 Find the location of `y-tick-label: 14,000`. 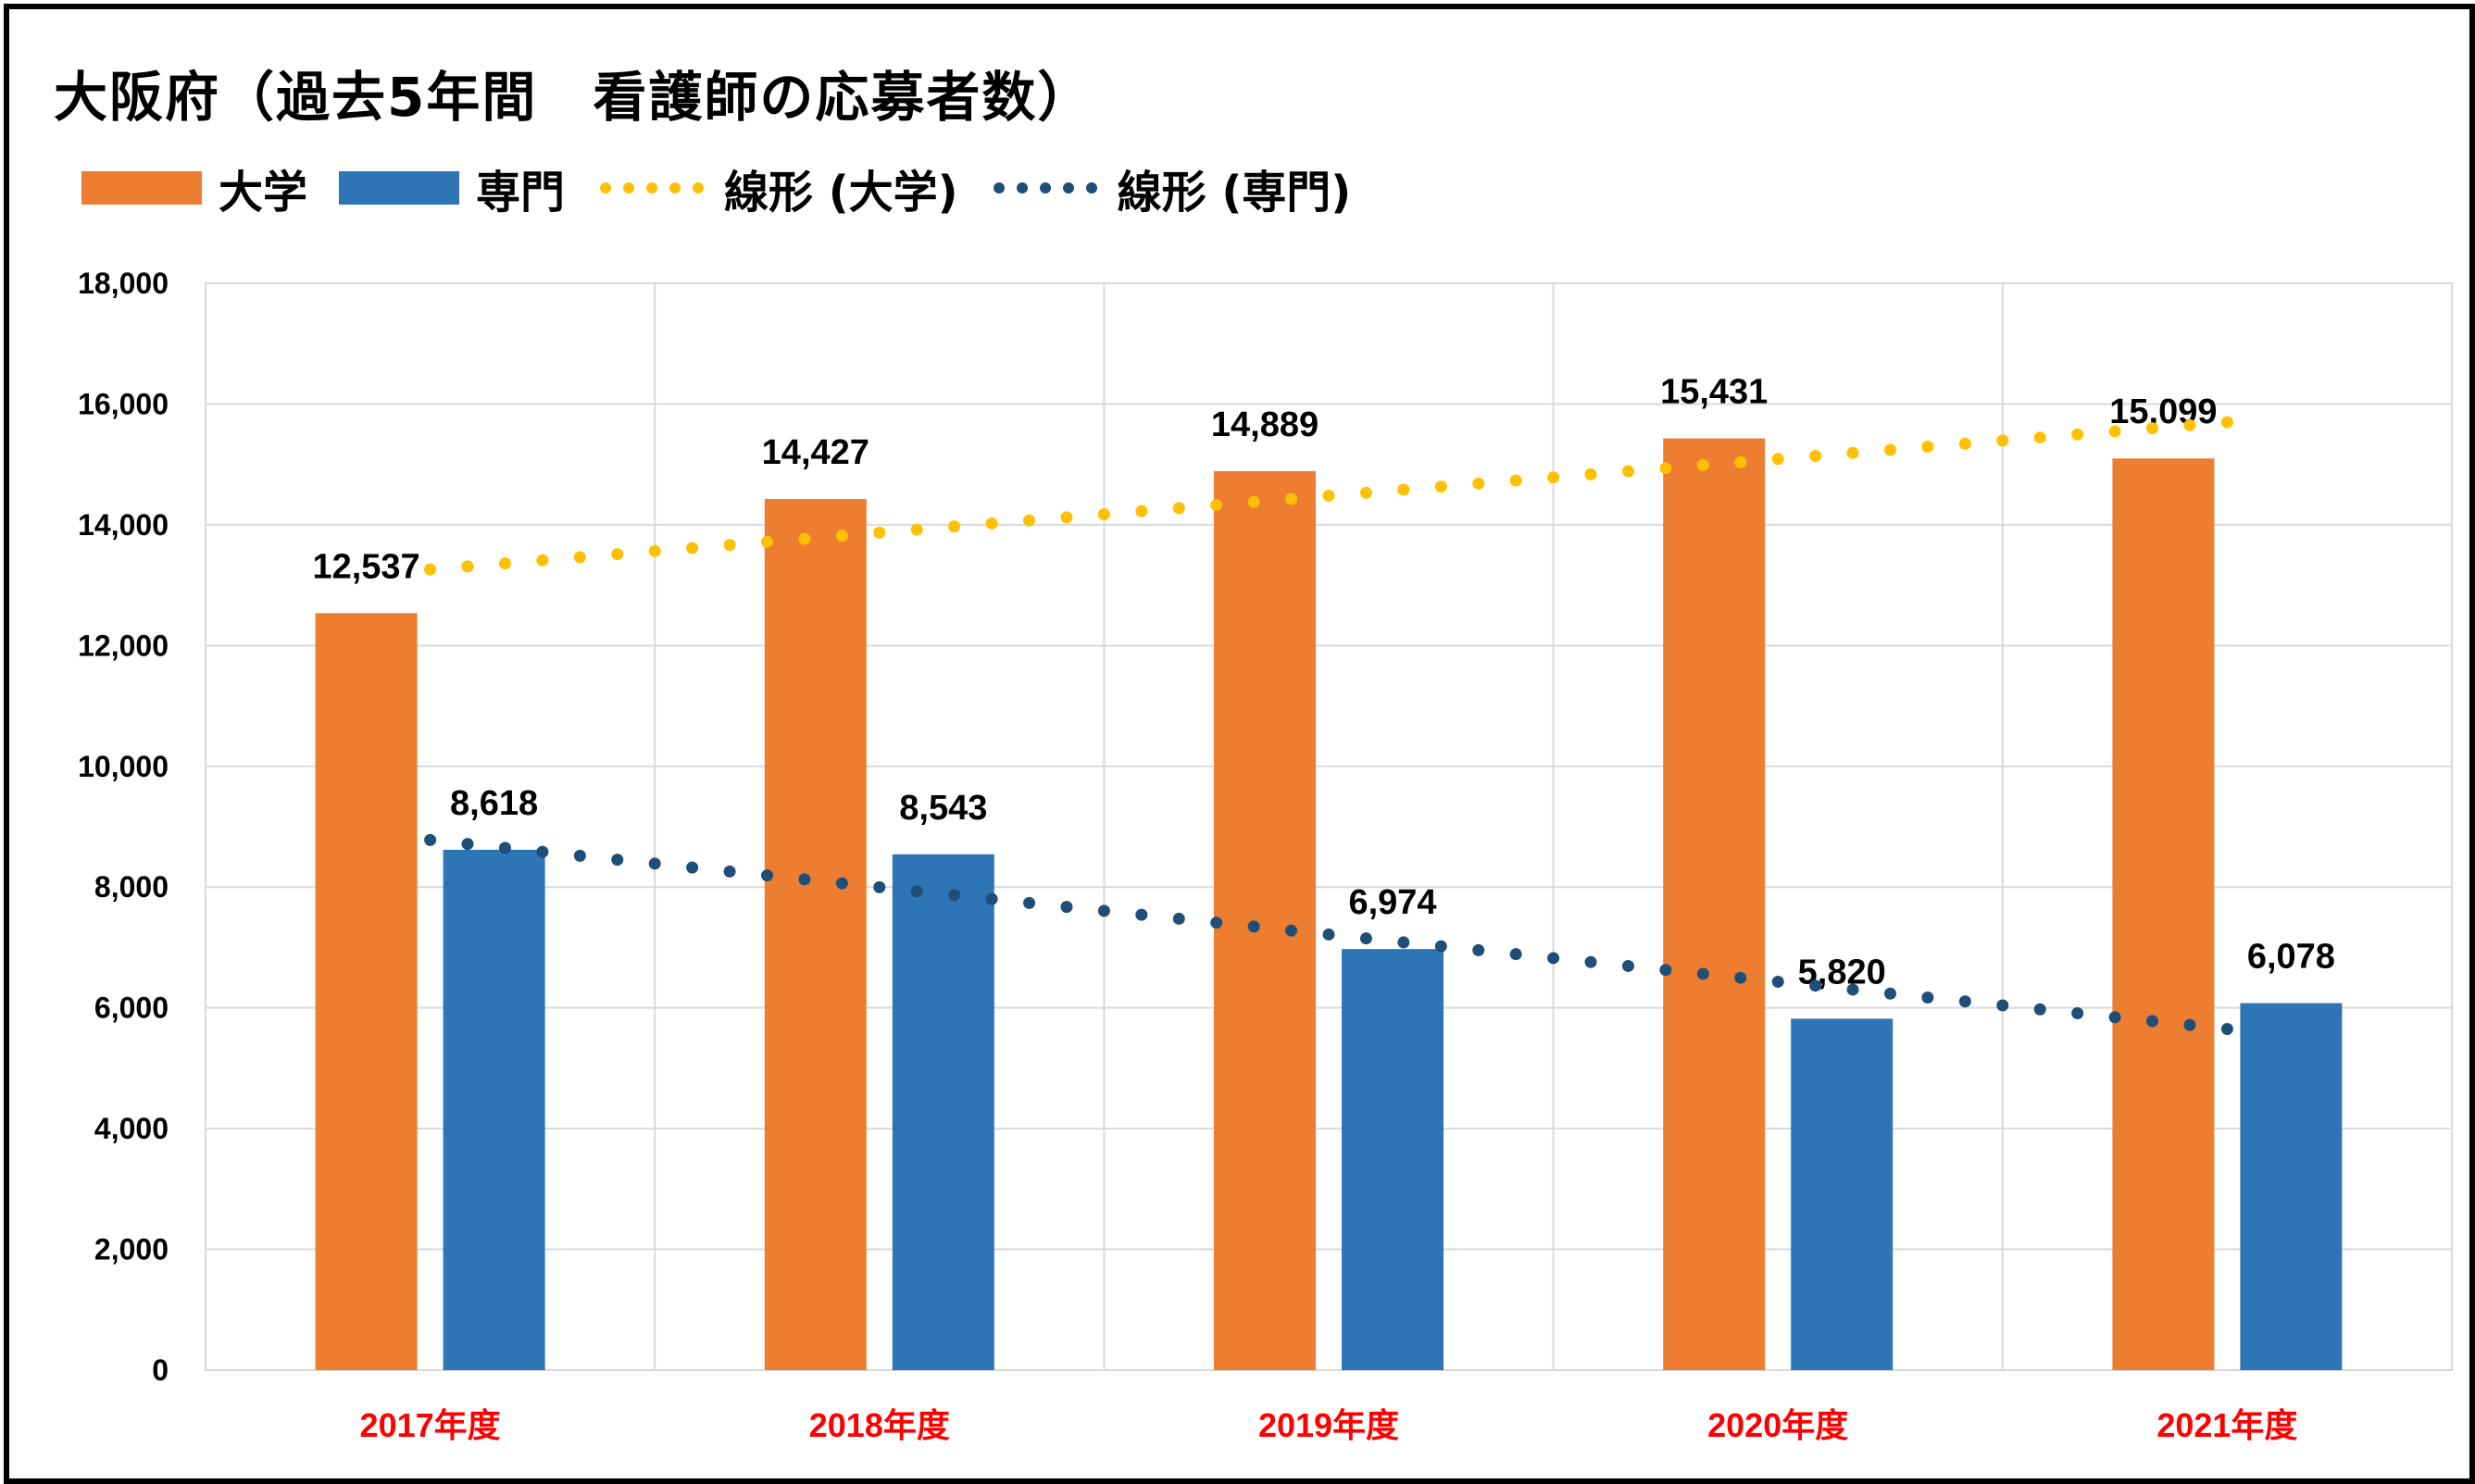

y-tick-label: 14,000 is located at coordinates (123, 525).